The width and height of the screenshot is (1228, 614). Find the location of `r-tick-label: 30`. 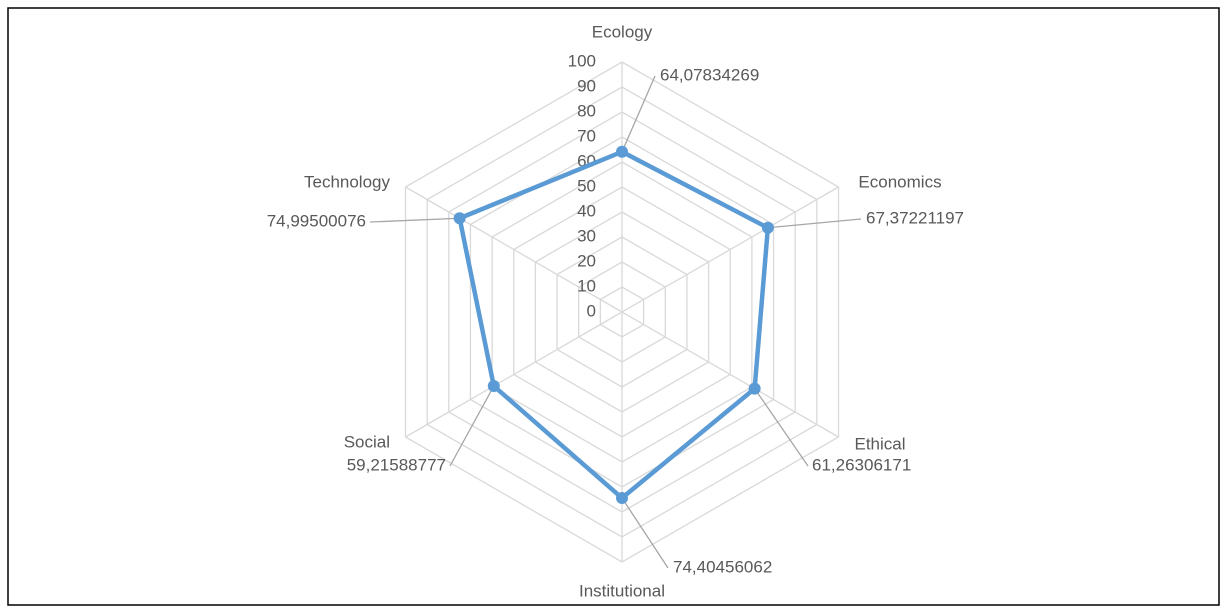

r-tick-label: 30 is located at coordinates (586, 235).